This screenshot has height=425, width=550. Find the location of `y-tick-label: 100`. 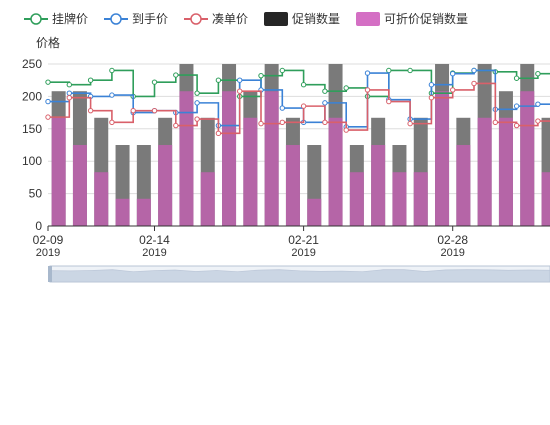

y-tick-label: 100 is located at coordinates (32, 161).